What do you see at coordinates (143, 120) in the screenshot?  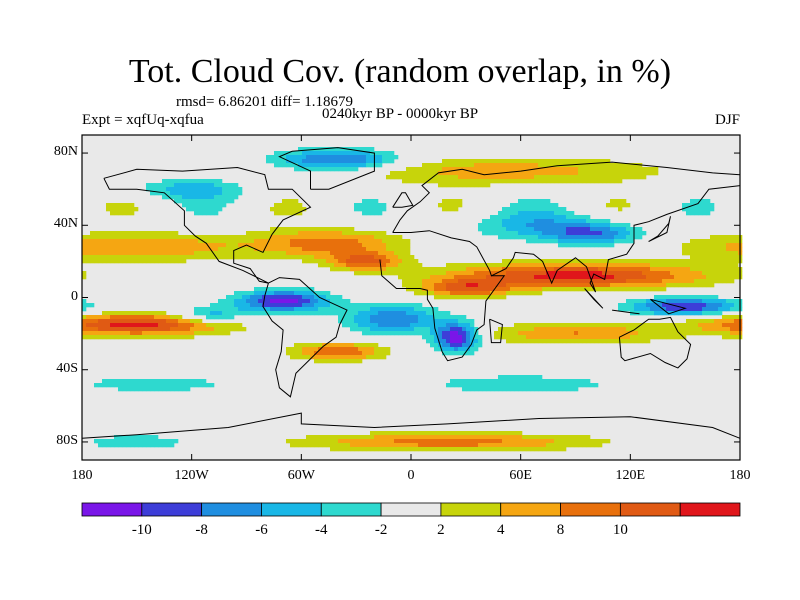 I see `experiment-label: Expt = xqfUq-xqfua` at bounding box center [143, 120].